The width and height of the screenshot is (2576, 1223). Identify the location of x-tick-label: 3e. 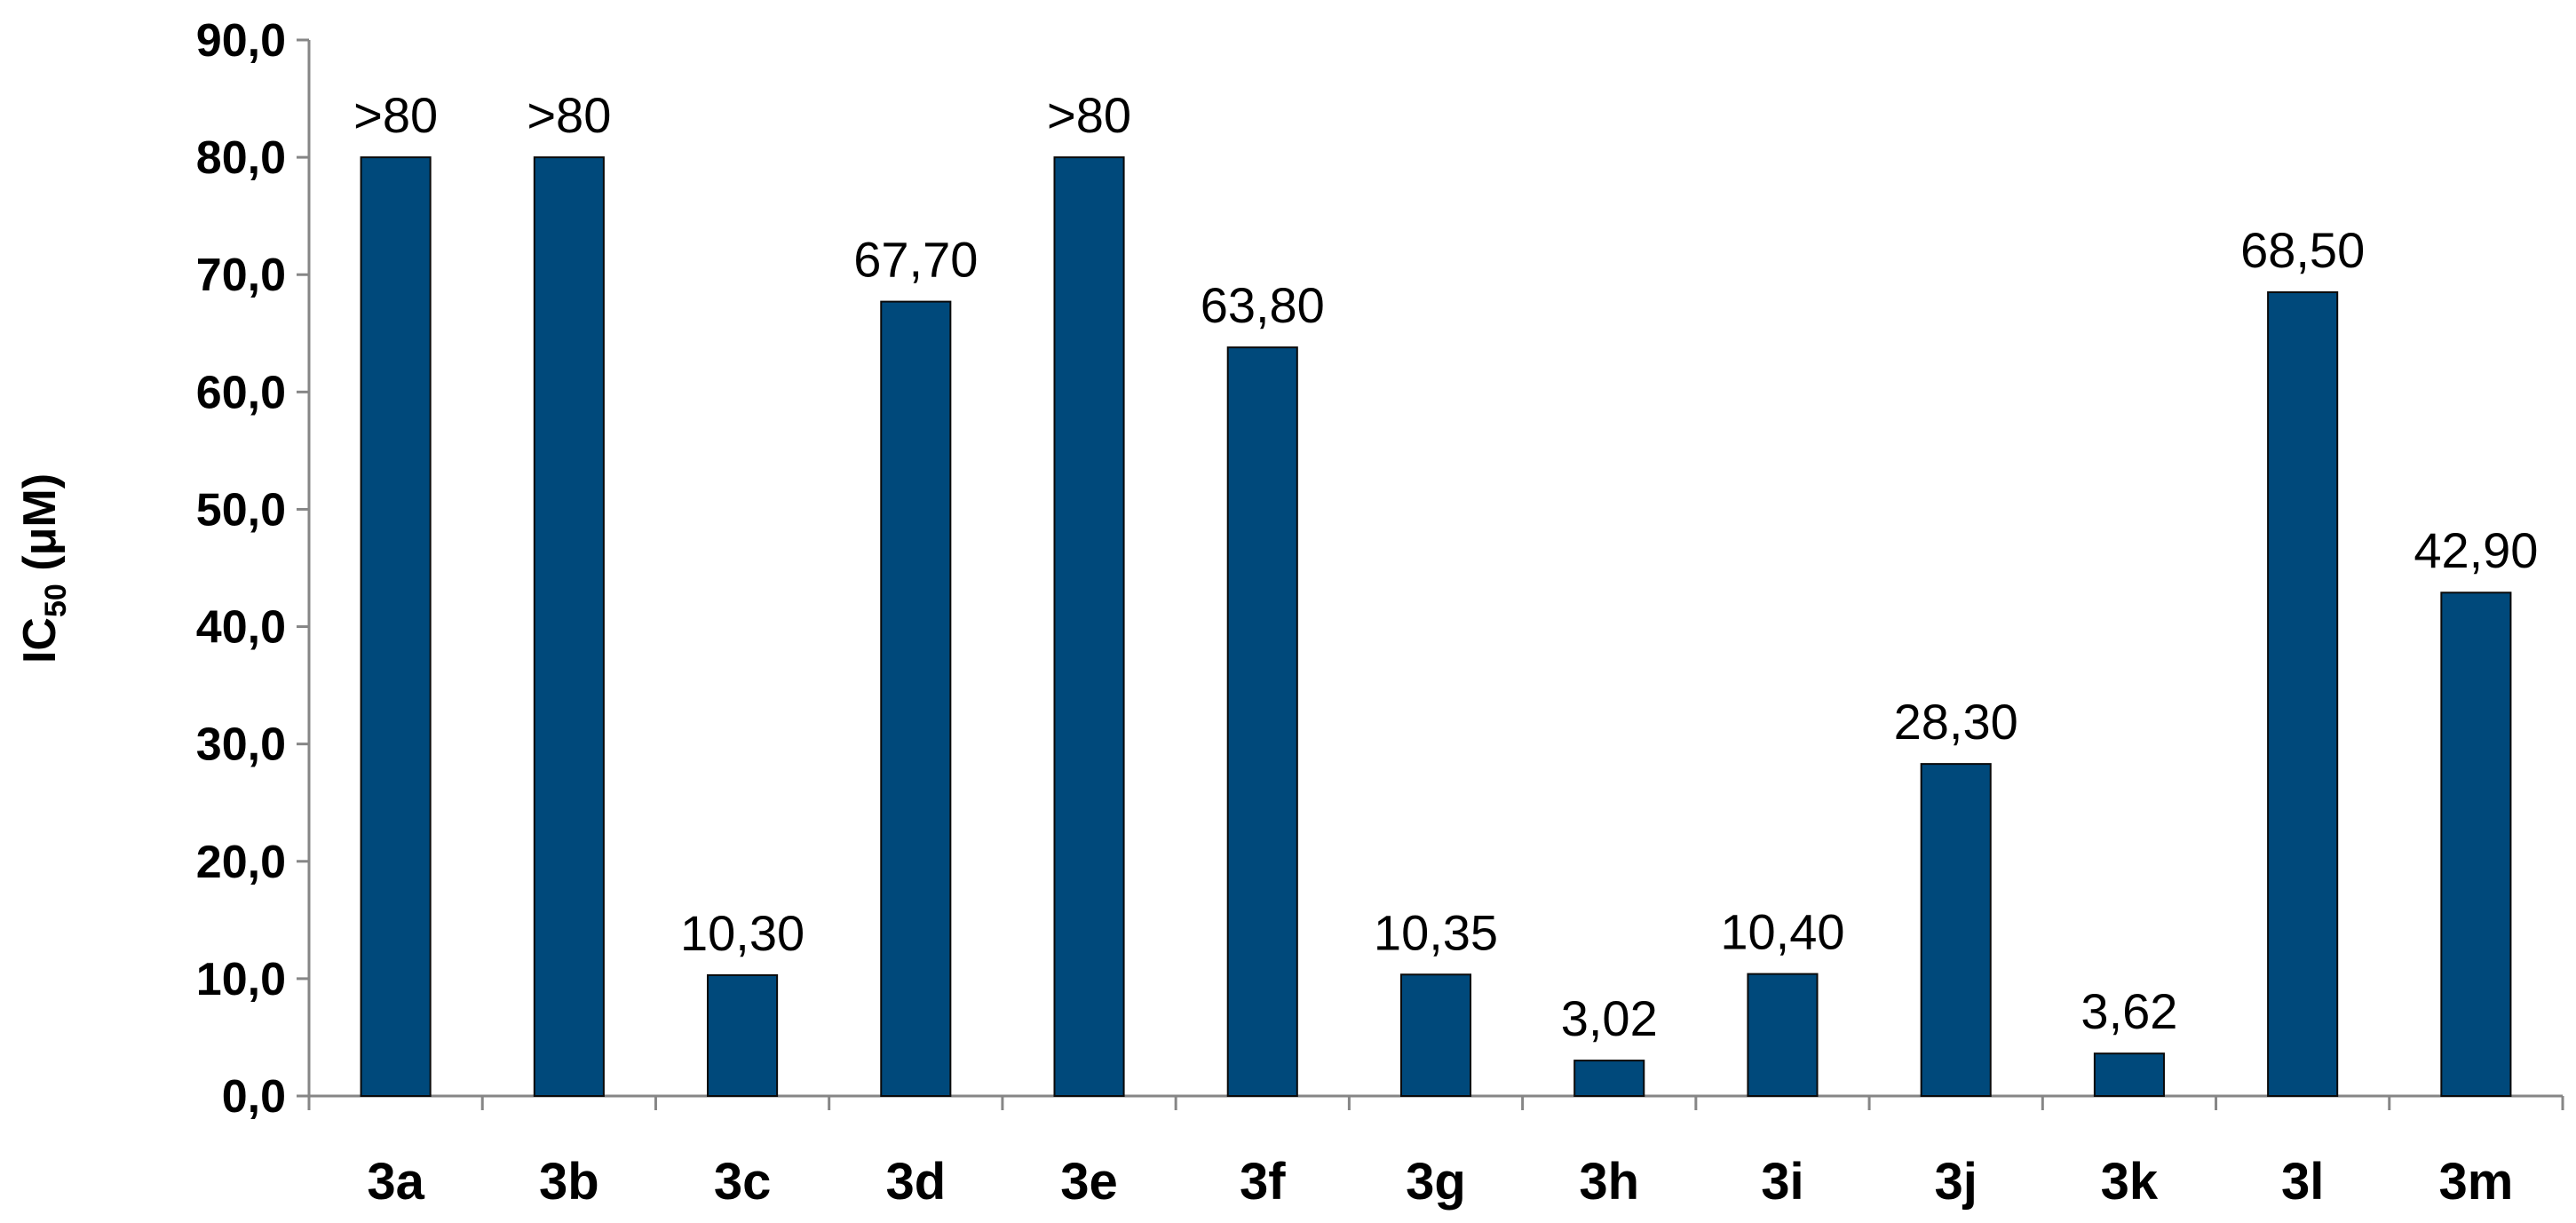
(1089, 1182).